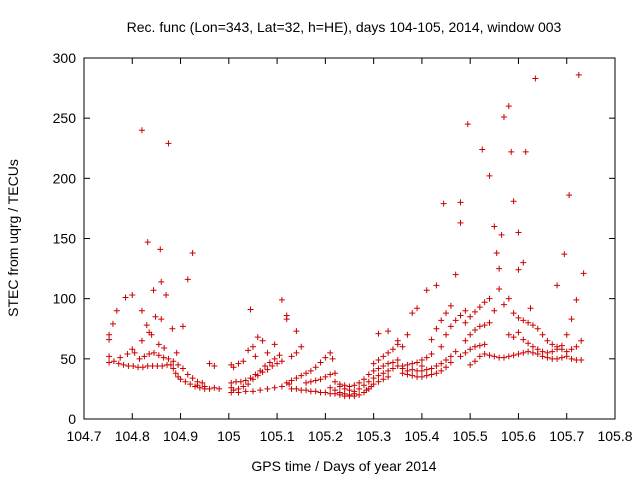 The height and width of the screenshot is (480, 640). What do you see at coordinates (343, 466) in the screenshot?
I see `x-axis-label: GPS time / Days of year 2014` at bounding box center [343, 466].